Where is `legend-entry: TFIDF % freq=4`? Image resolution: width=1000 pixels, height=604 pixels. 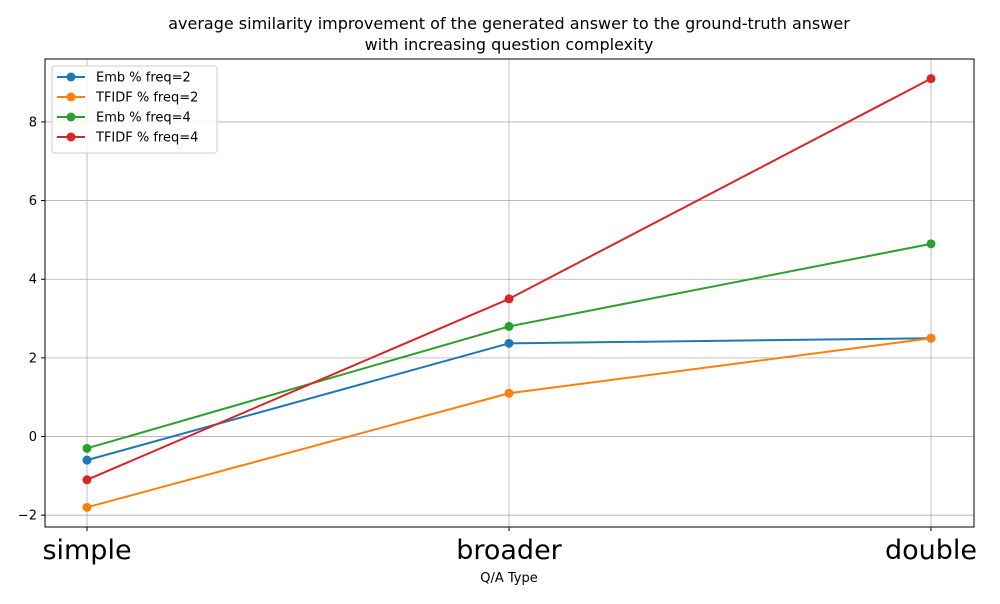 legend-entry: TFIDF % freq=4 is located at coordinates (127, 138).